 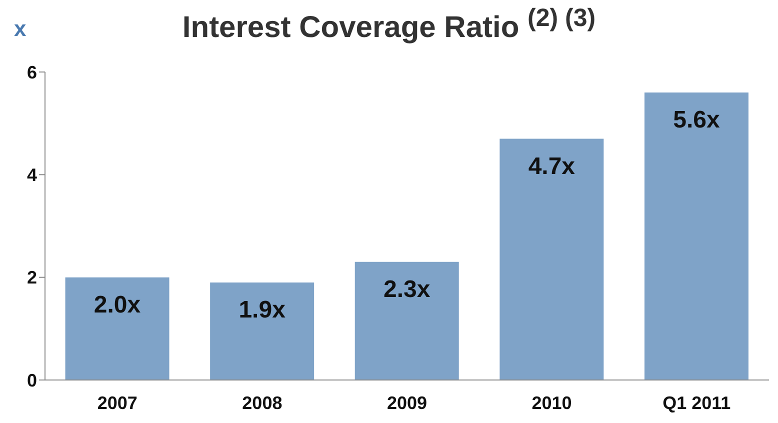 What do you see at coordinates (262, 402) in the screenshot?
I see `x-tick-label: 2008` at bounding box center [262, 402].